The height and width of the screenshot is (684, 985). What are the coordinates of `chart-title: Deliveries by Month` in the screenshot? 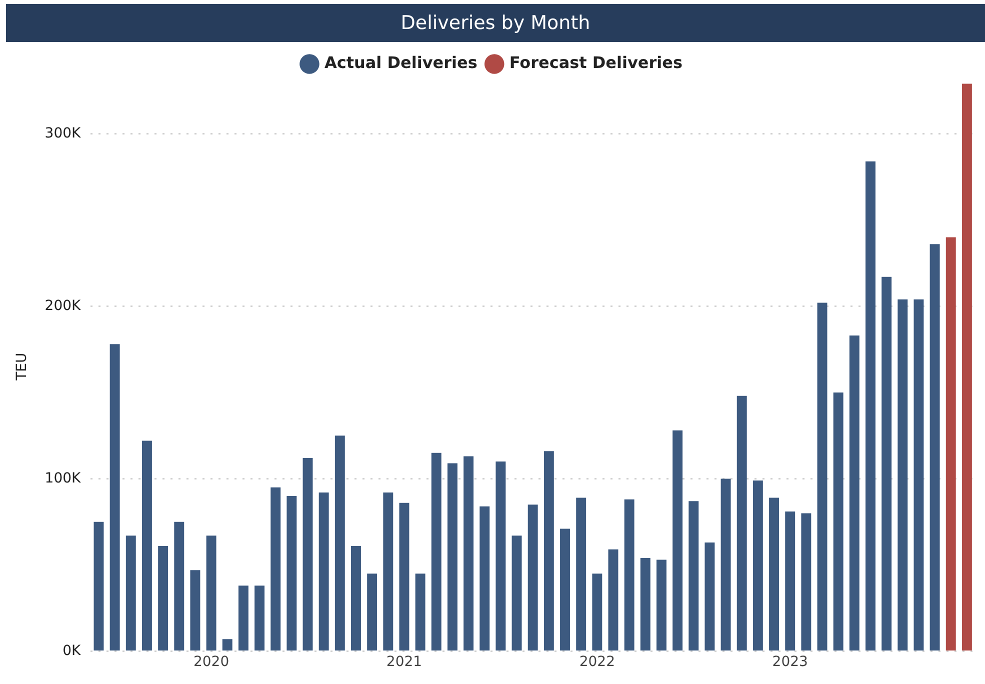 It's located at (495, 23).